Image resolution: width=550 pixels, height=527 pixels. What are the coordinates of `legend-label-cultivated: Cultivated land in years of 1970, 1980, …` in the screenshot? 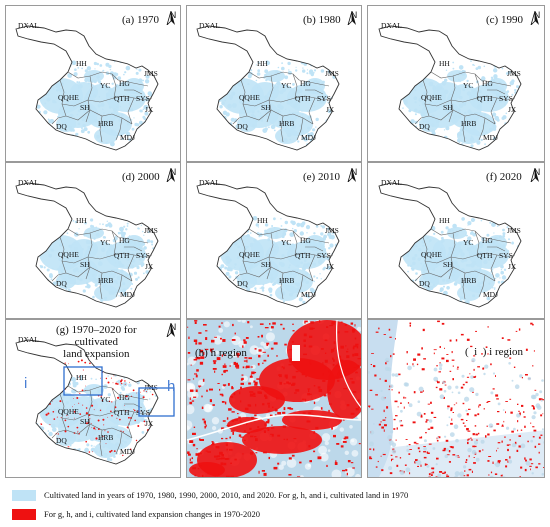 It's located at (226, 495).